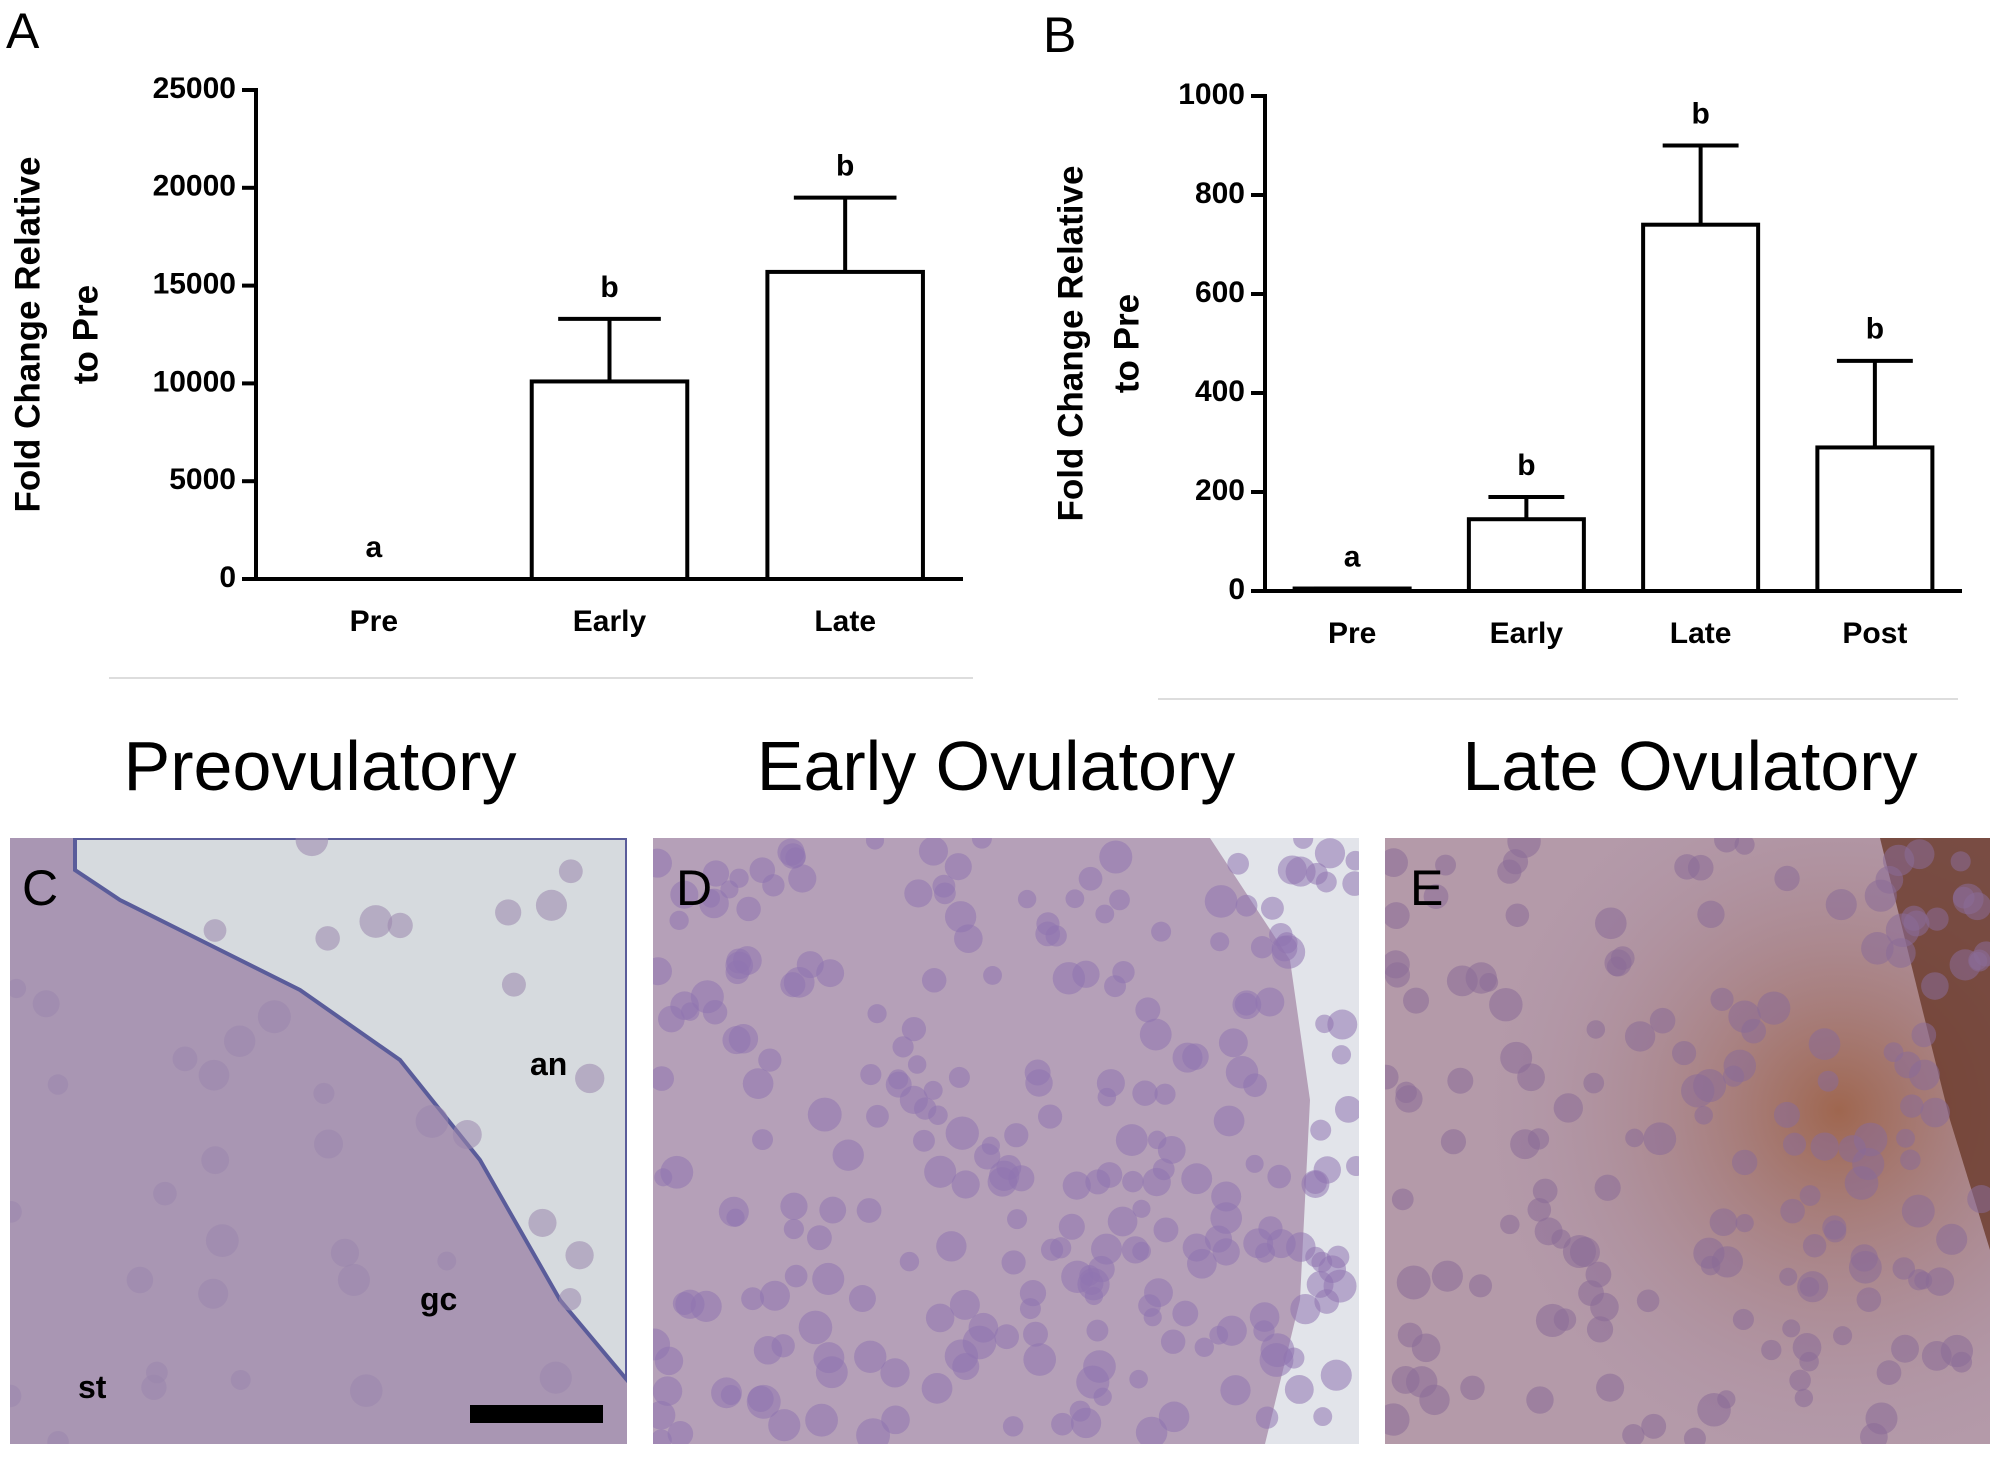 The width and height of the screenshot is (2001, 1462). Describe the element at coordinates (1236, 589) in the screenshot. I see `y-tick-label: 0` at that location.